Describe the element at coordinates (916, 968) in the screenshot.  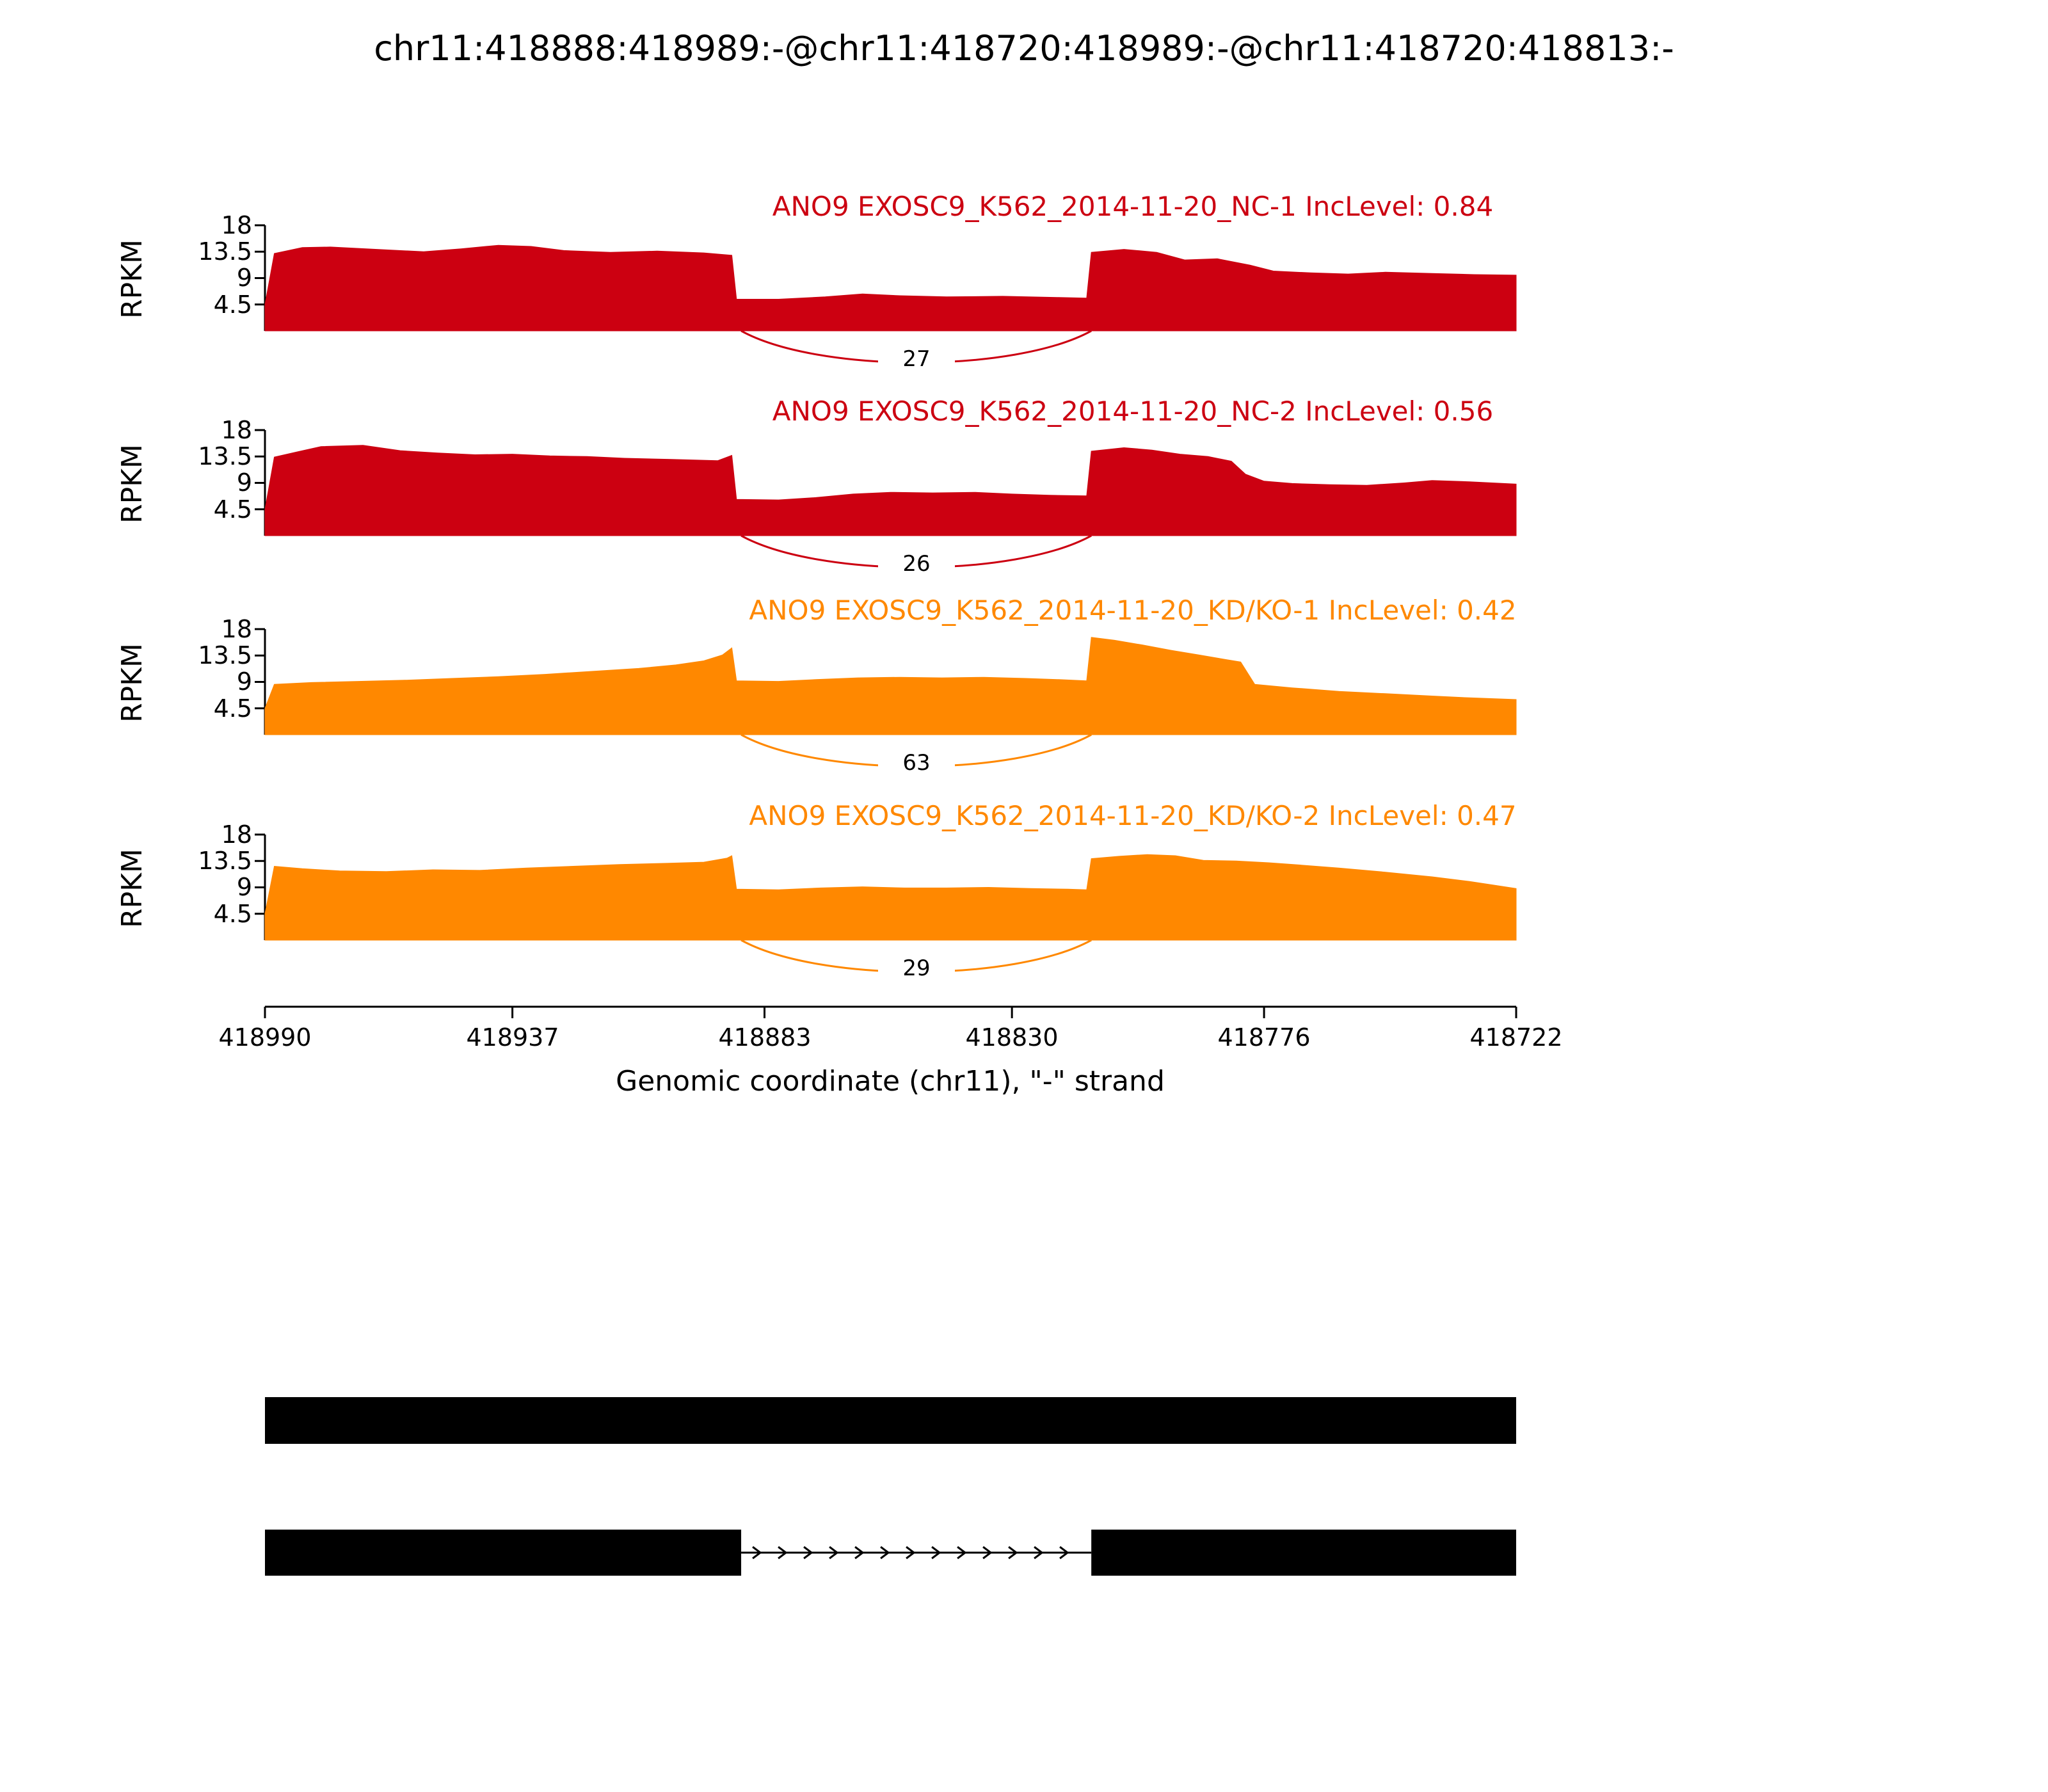
I see `junction-count: 29` at that location.